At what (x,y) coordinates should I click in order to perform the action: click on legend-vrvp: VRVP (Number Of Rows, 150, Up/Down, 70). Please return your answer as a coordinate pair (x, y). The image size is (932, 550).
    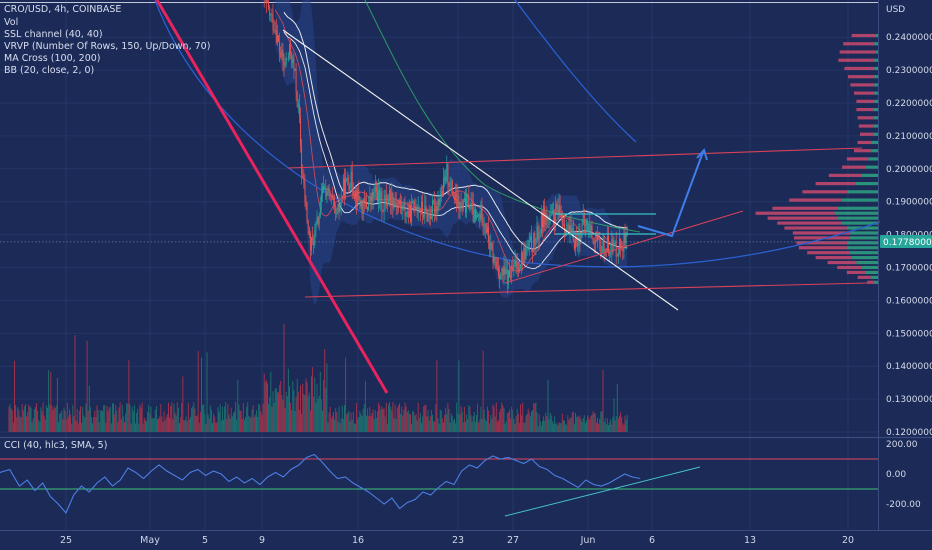
    Looking at the image, I should click on (107, 46).